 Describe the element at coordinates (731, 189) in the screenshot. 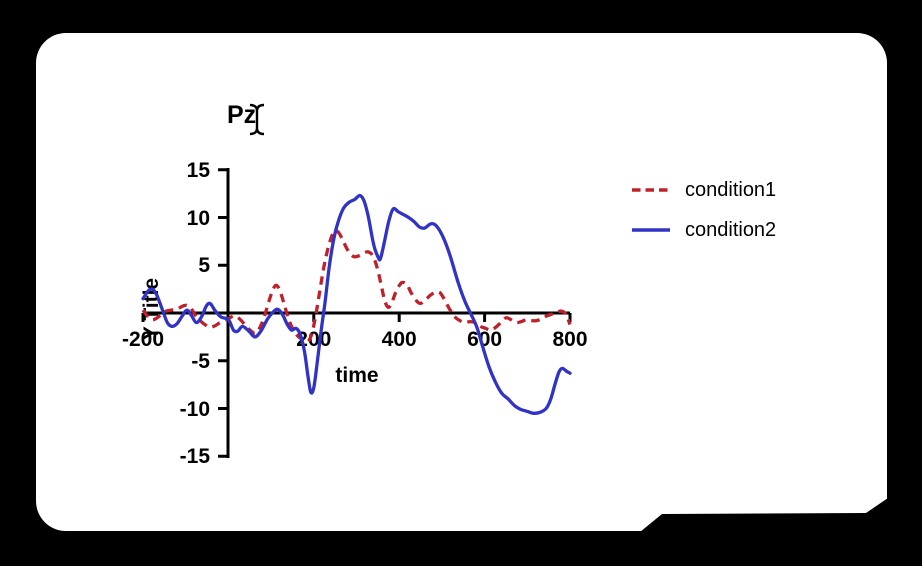

I see `legend-label-condition1: condition1` at that location.